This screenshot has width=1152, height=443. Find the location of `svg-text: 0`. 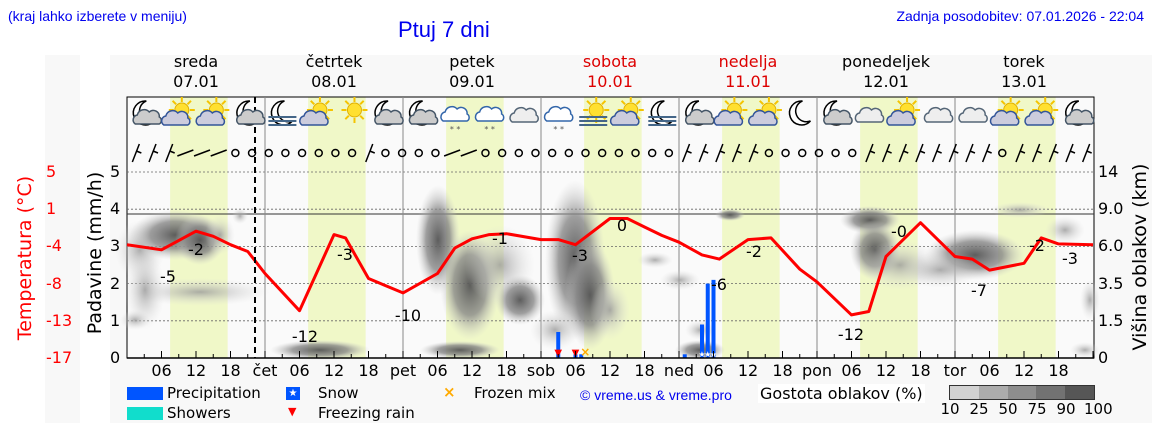

svg-text: 0 is located at coordinates (622, 225).